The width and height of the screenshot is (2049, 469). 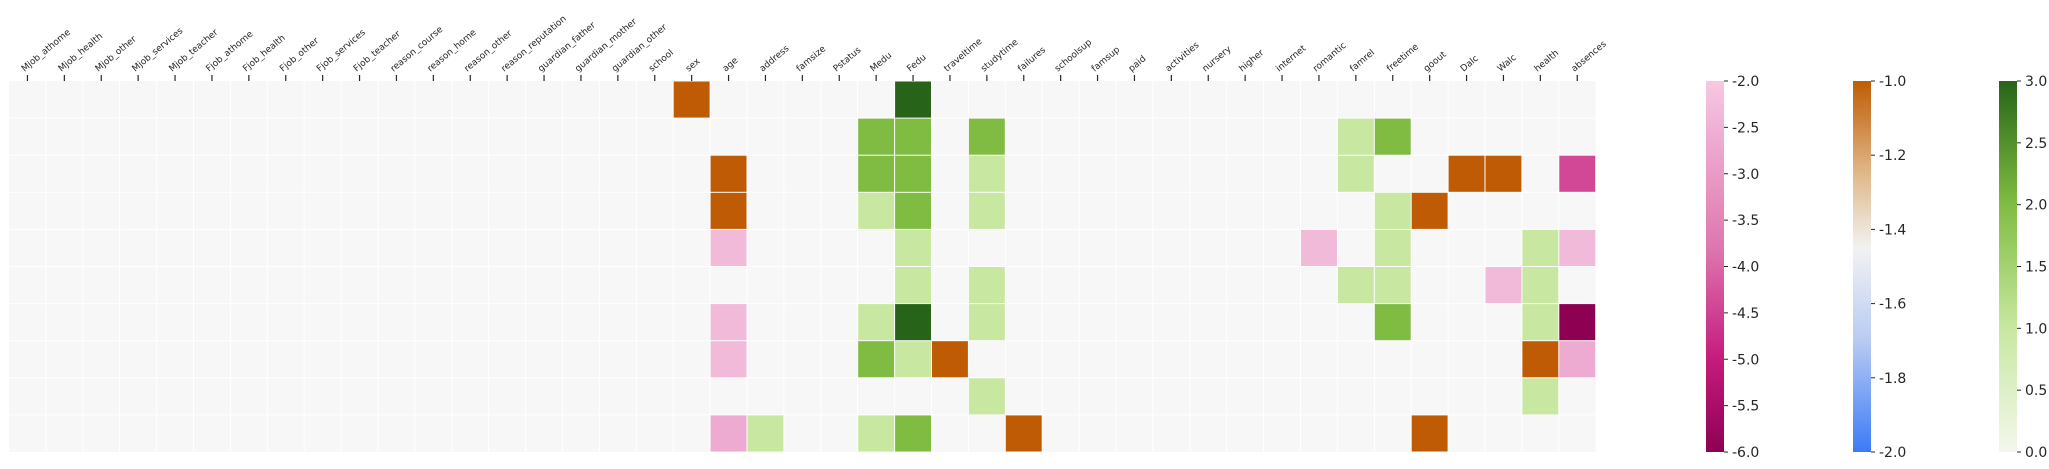 I want to click on heatmap-cell-6-studytime, so click(x=986, y=322).